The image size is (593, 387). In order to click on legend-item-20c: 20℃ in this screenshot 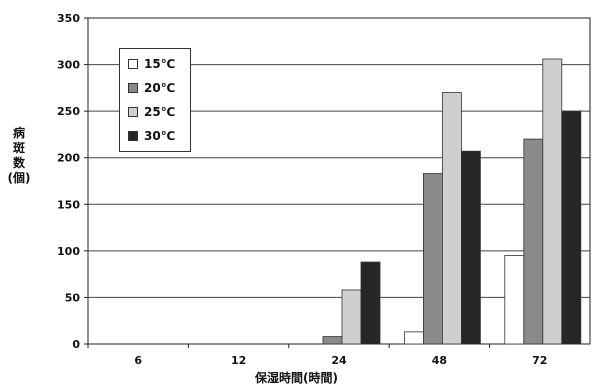, I will do `click(155, 88)`.